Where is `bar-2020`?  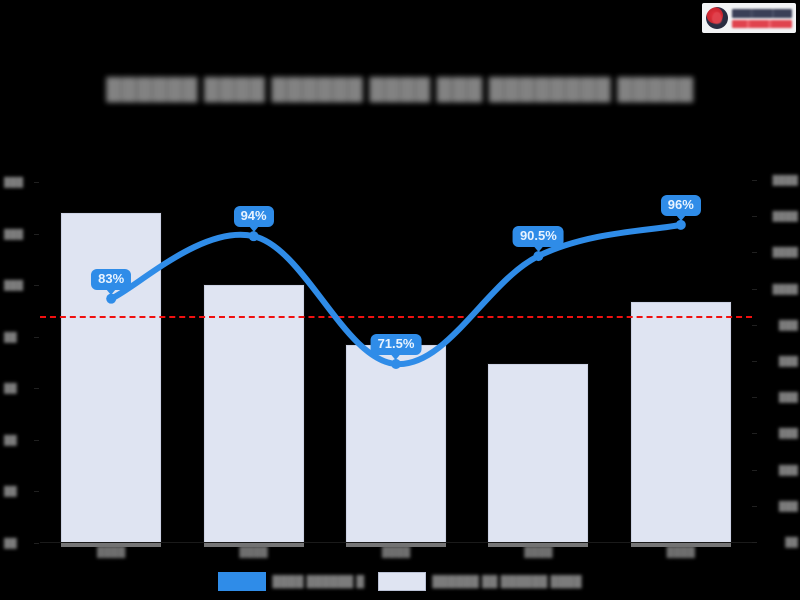 bar-2020 is located at coordinates (111, 380).